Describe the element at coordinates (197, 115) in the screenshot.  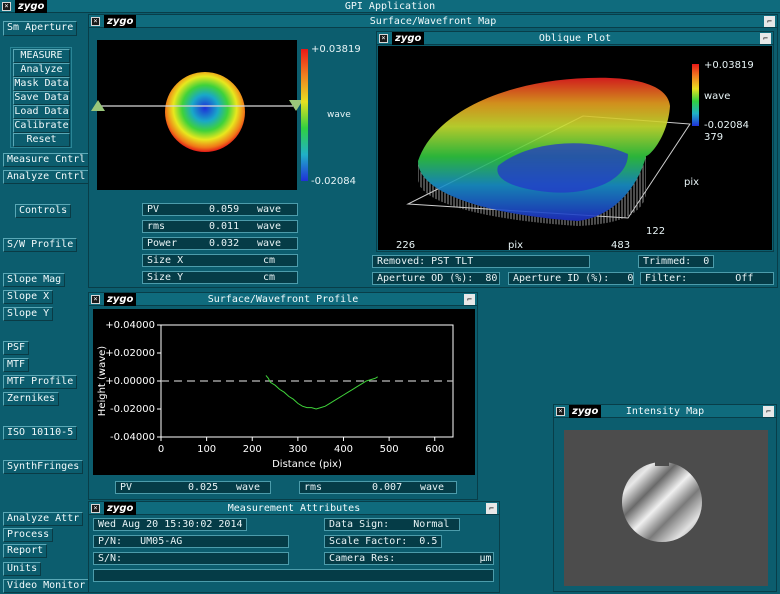
I see `surface-contour-plot` at that location.